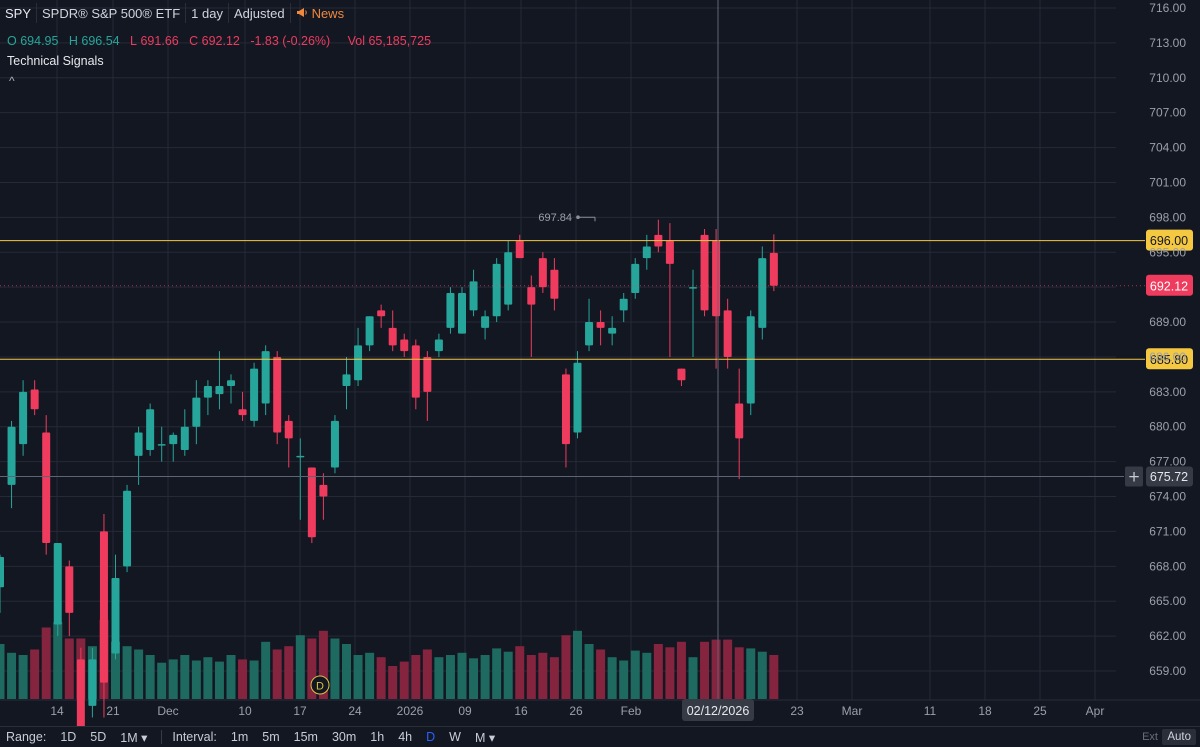 The image size is (1200, 747). Describe the element at coordinates (1167, 148) in the screenshot. I see `y-tick-label: 704.00` at that location.